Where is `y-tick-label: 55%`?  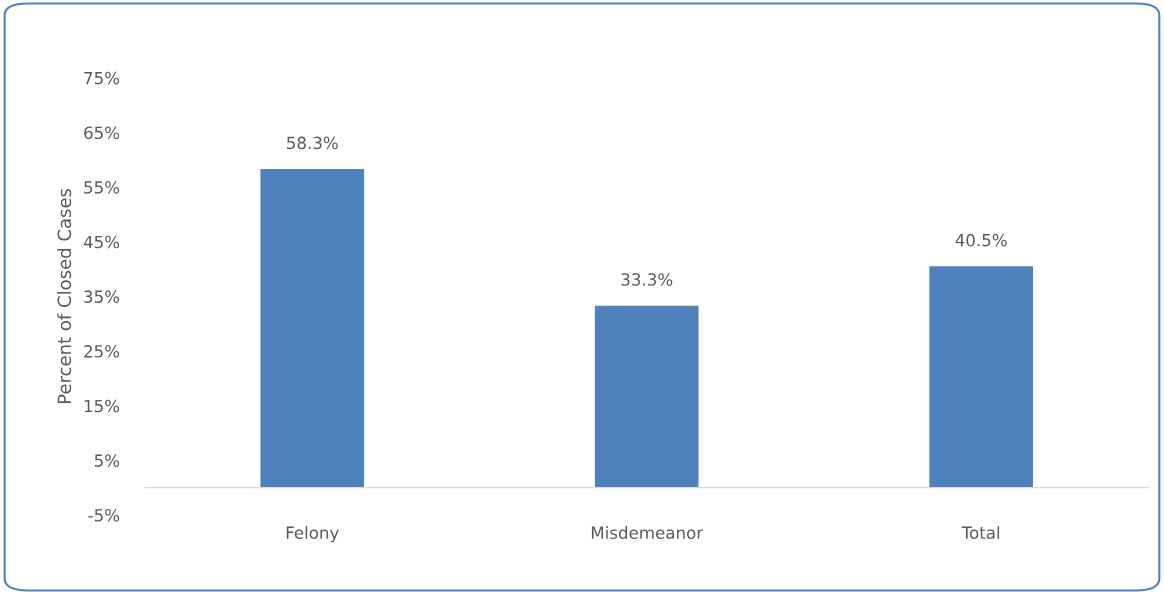
y-tick-label: 55% is located at coordinates (102, 187).